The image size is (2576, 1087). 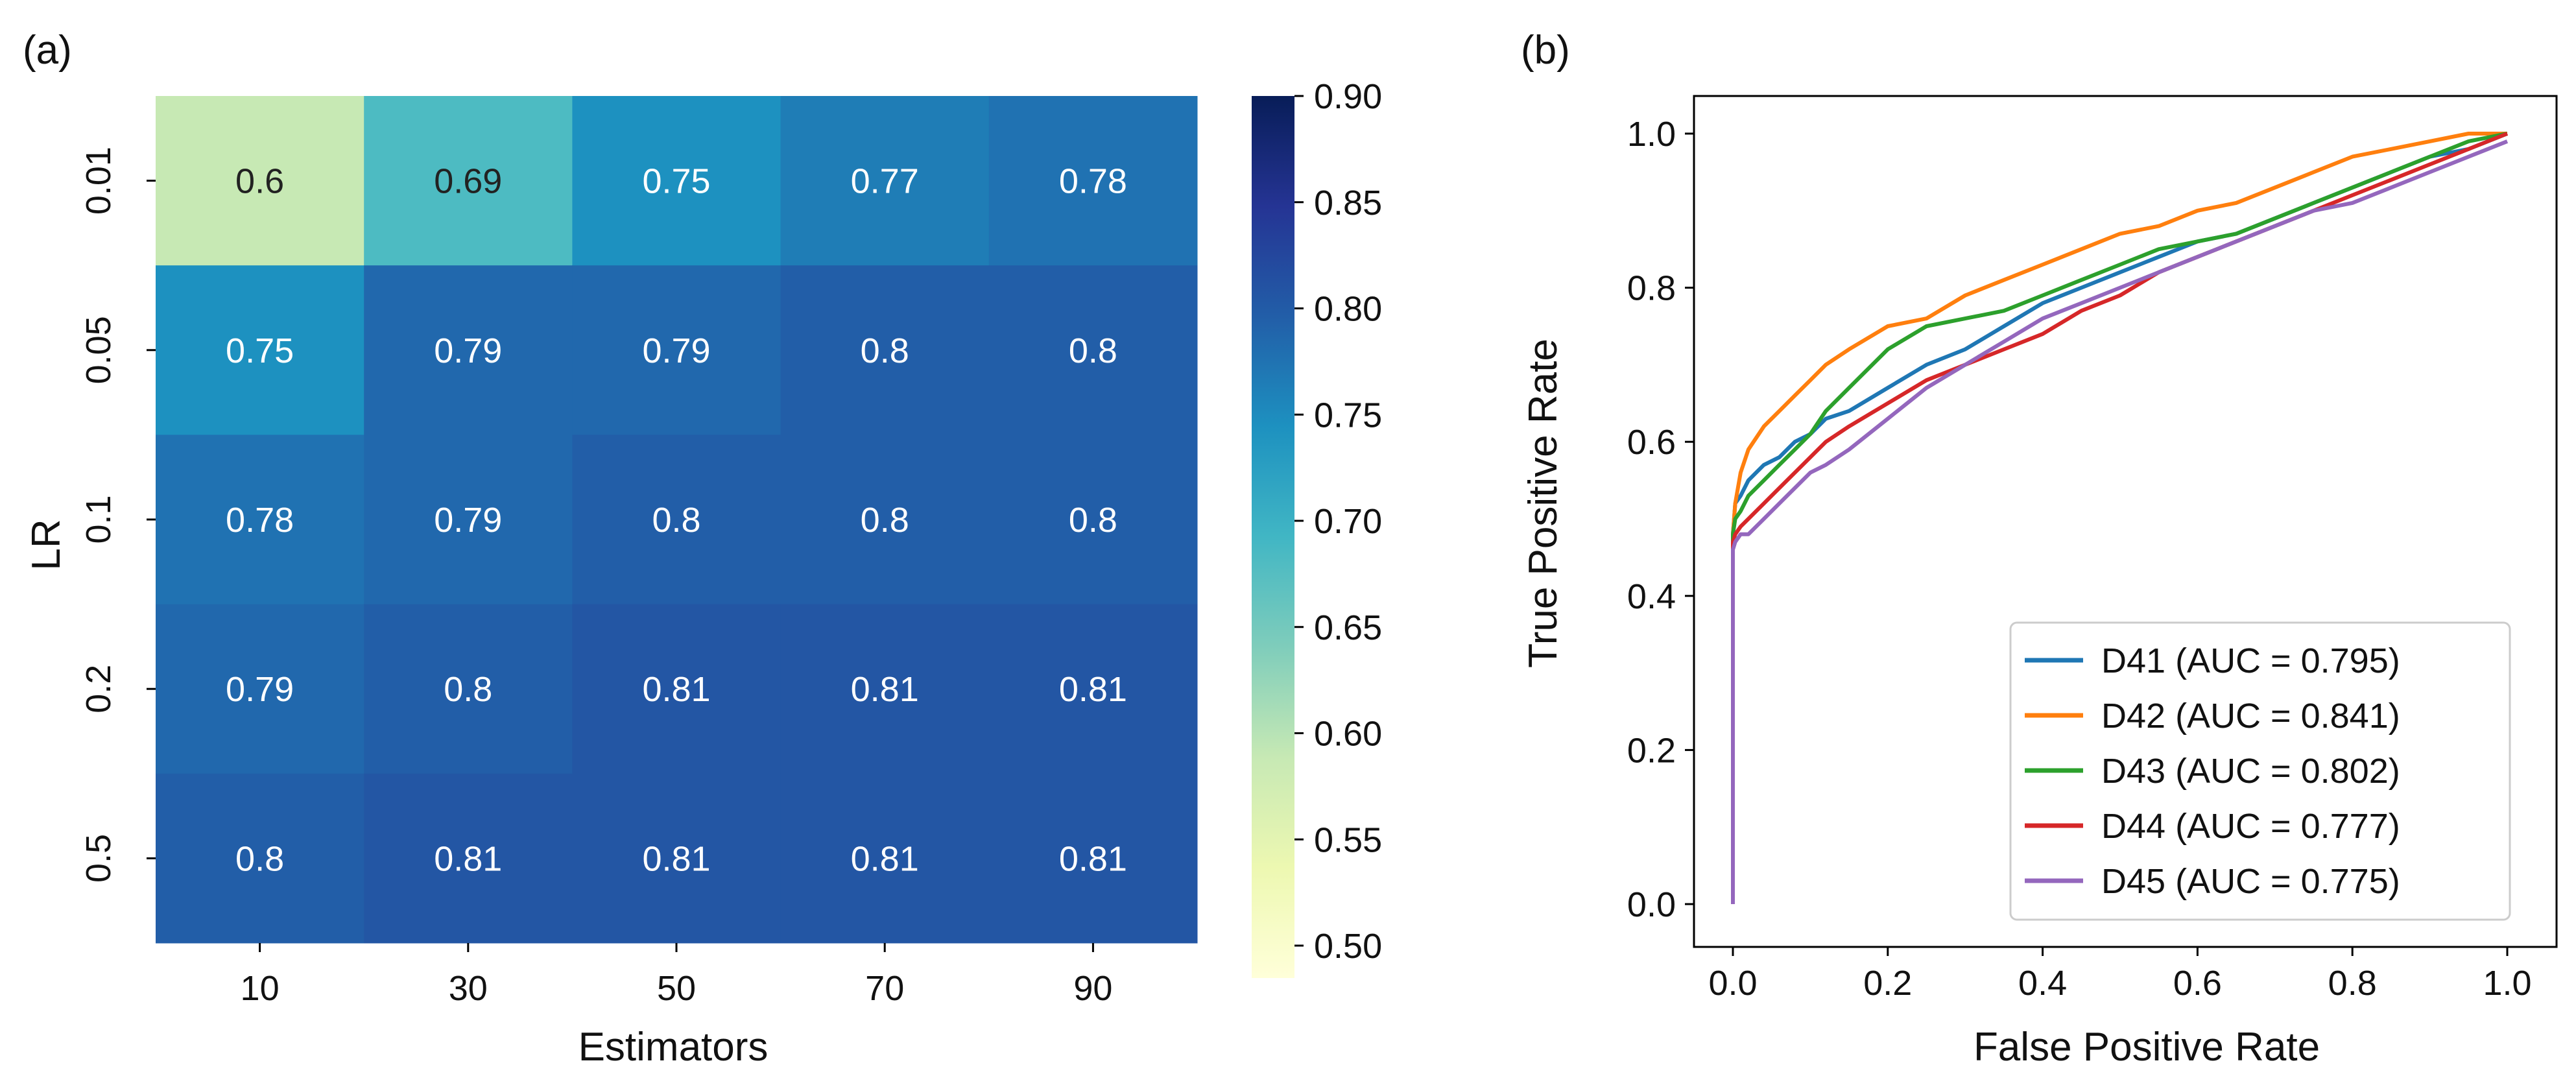 I want to click on heatmap-x-tick-label: 30, so click(x=468, y=988).